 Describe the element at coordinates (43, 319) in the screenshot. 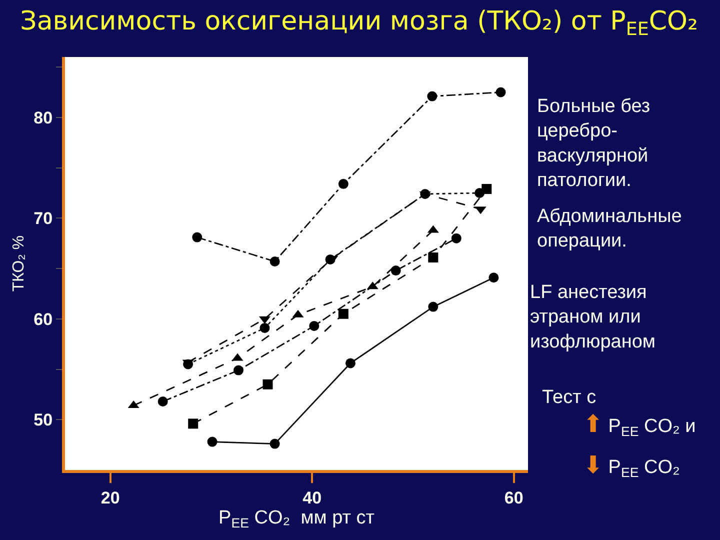

I see `y-tick-label: 60` at that location.